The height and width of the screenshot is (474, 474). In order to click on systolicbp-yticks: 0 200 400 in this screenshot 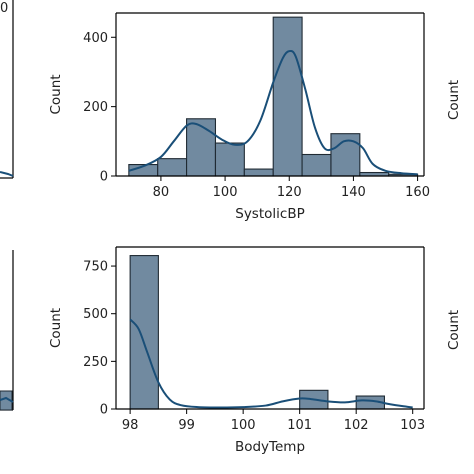, I will do `click(99, 108)`.